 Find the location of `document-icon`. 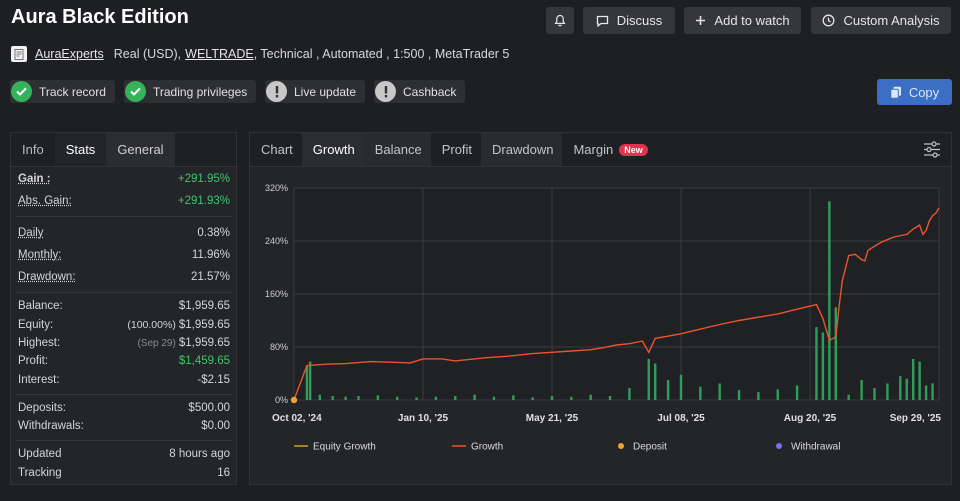

document-icon is located at coordinates (19, 54).